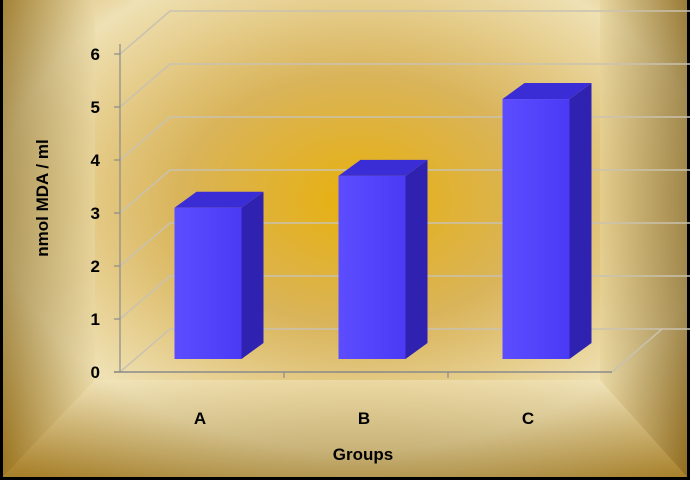 Image resolution: width=690 pixels, height=480 pixels. Describe the element at coordinates (200, 418) in the screenshot. I see `x-tick-label: A` at that location.